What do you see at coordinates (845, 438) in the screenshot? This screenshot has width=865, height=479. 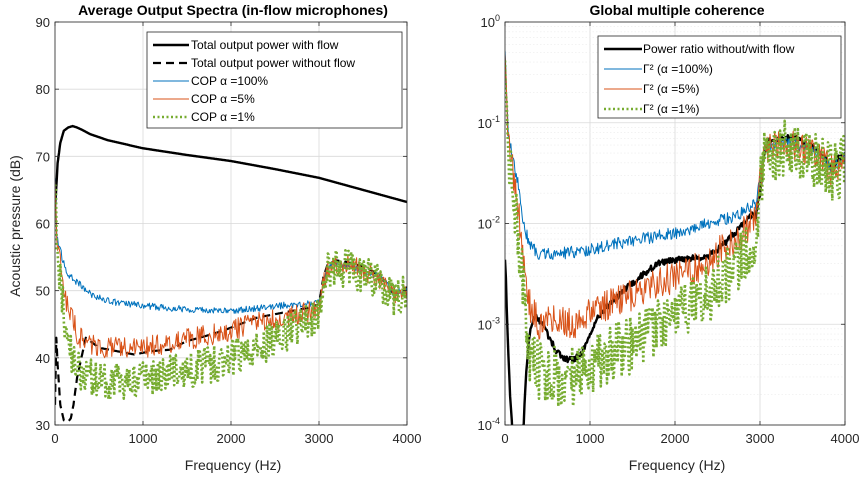 I see `right-chart-xtick-label: 4000` at bounding box center [845, 438].